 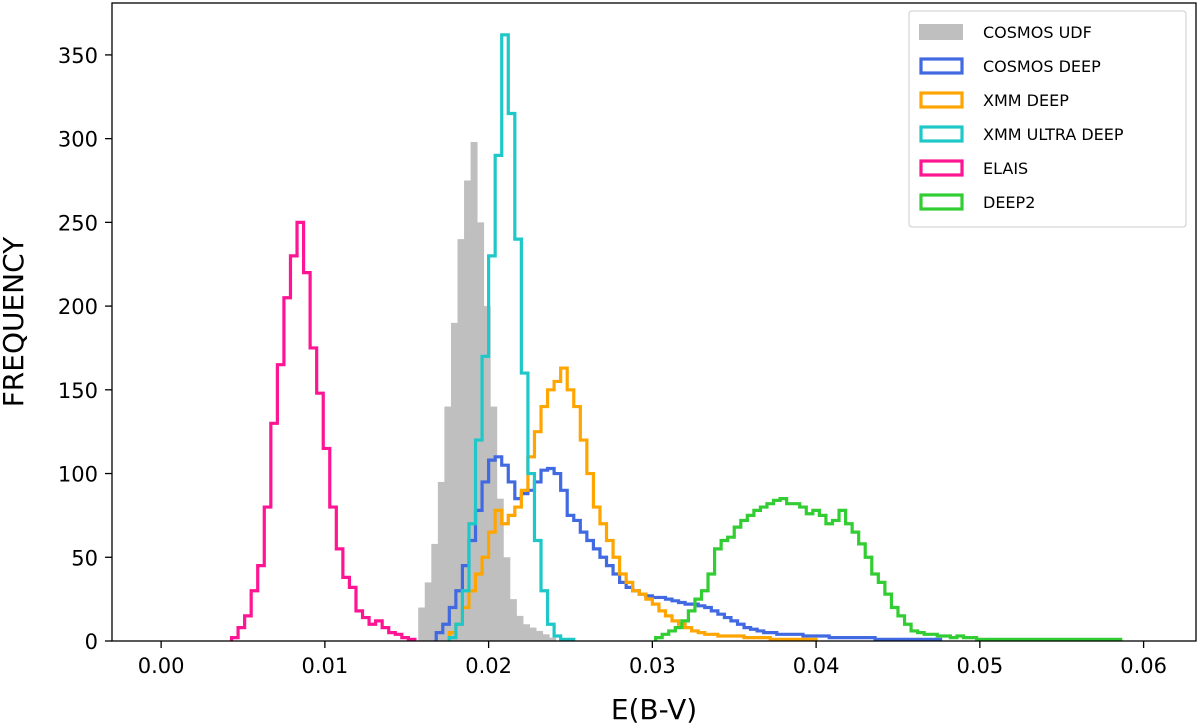 I want to click on y-tick-label: 300, so click(x=78, y=140).